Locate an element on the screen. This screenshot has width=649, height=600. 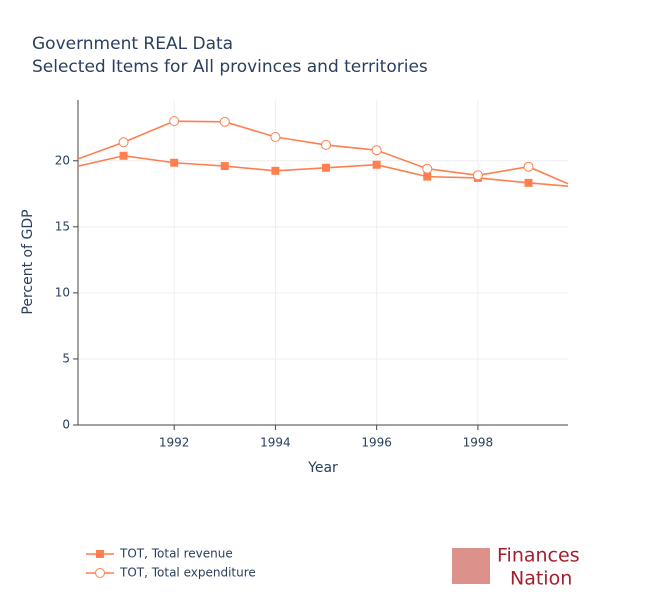
legend-label: TOT, Total revenue is located at coordinates (176, 554).